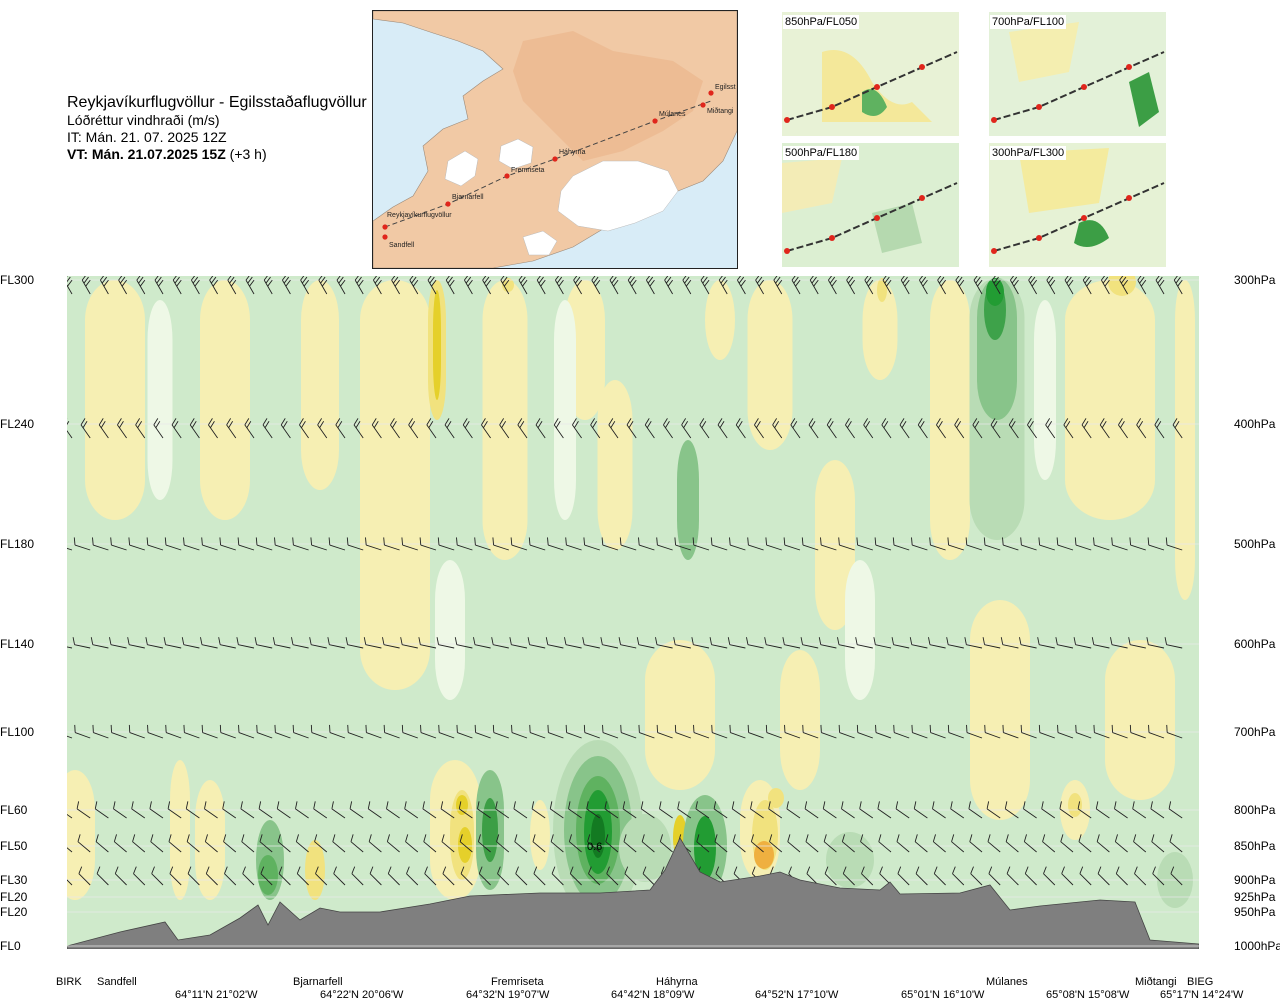  Describe the element at coordinates (633, 893) in the screenshot. I see `terrain-profile` at that location.